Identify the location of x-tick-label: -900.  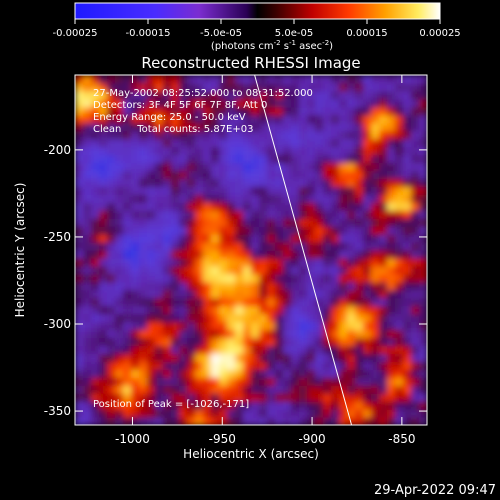
(311, 439).